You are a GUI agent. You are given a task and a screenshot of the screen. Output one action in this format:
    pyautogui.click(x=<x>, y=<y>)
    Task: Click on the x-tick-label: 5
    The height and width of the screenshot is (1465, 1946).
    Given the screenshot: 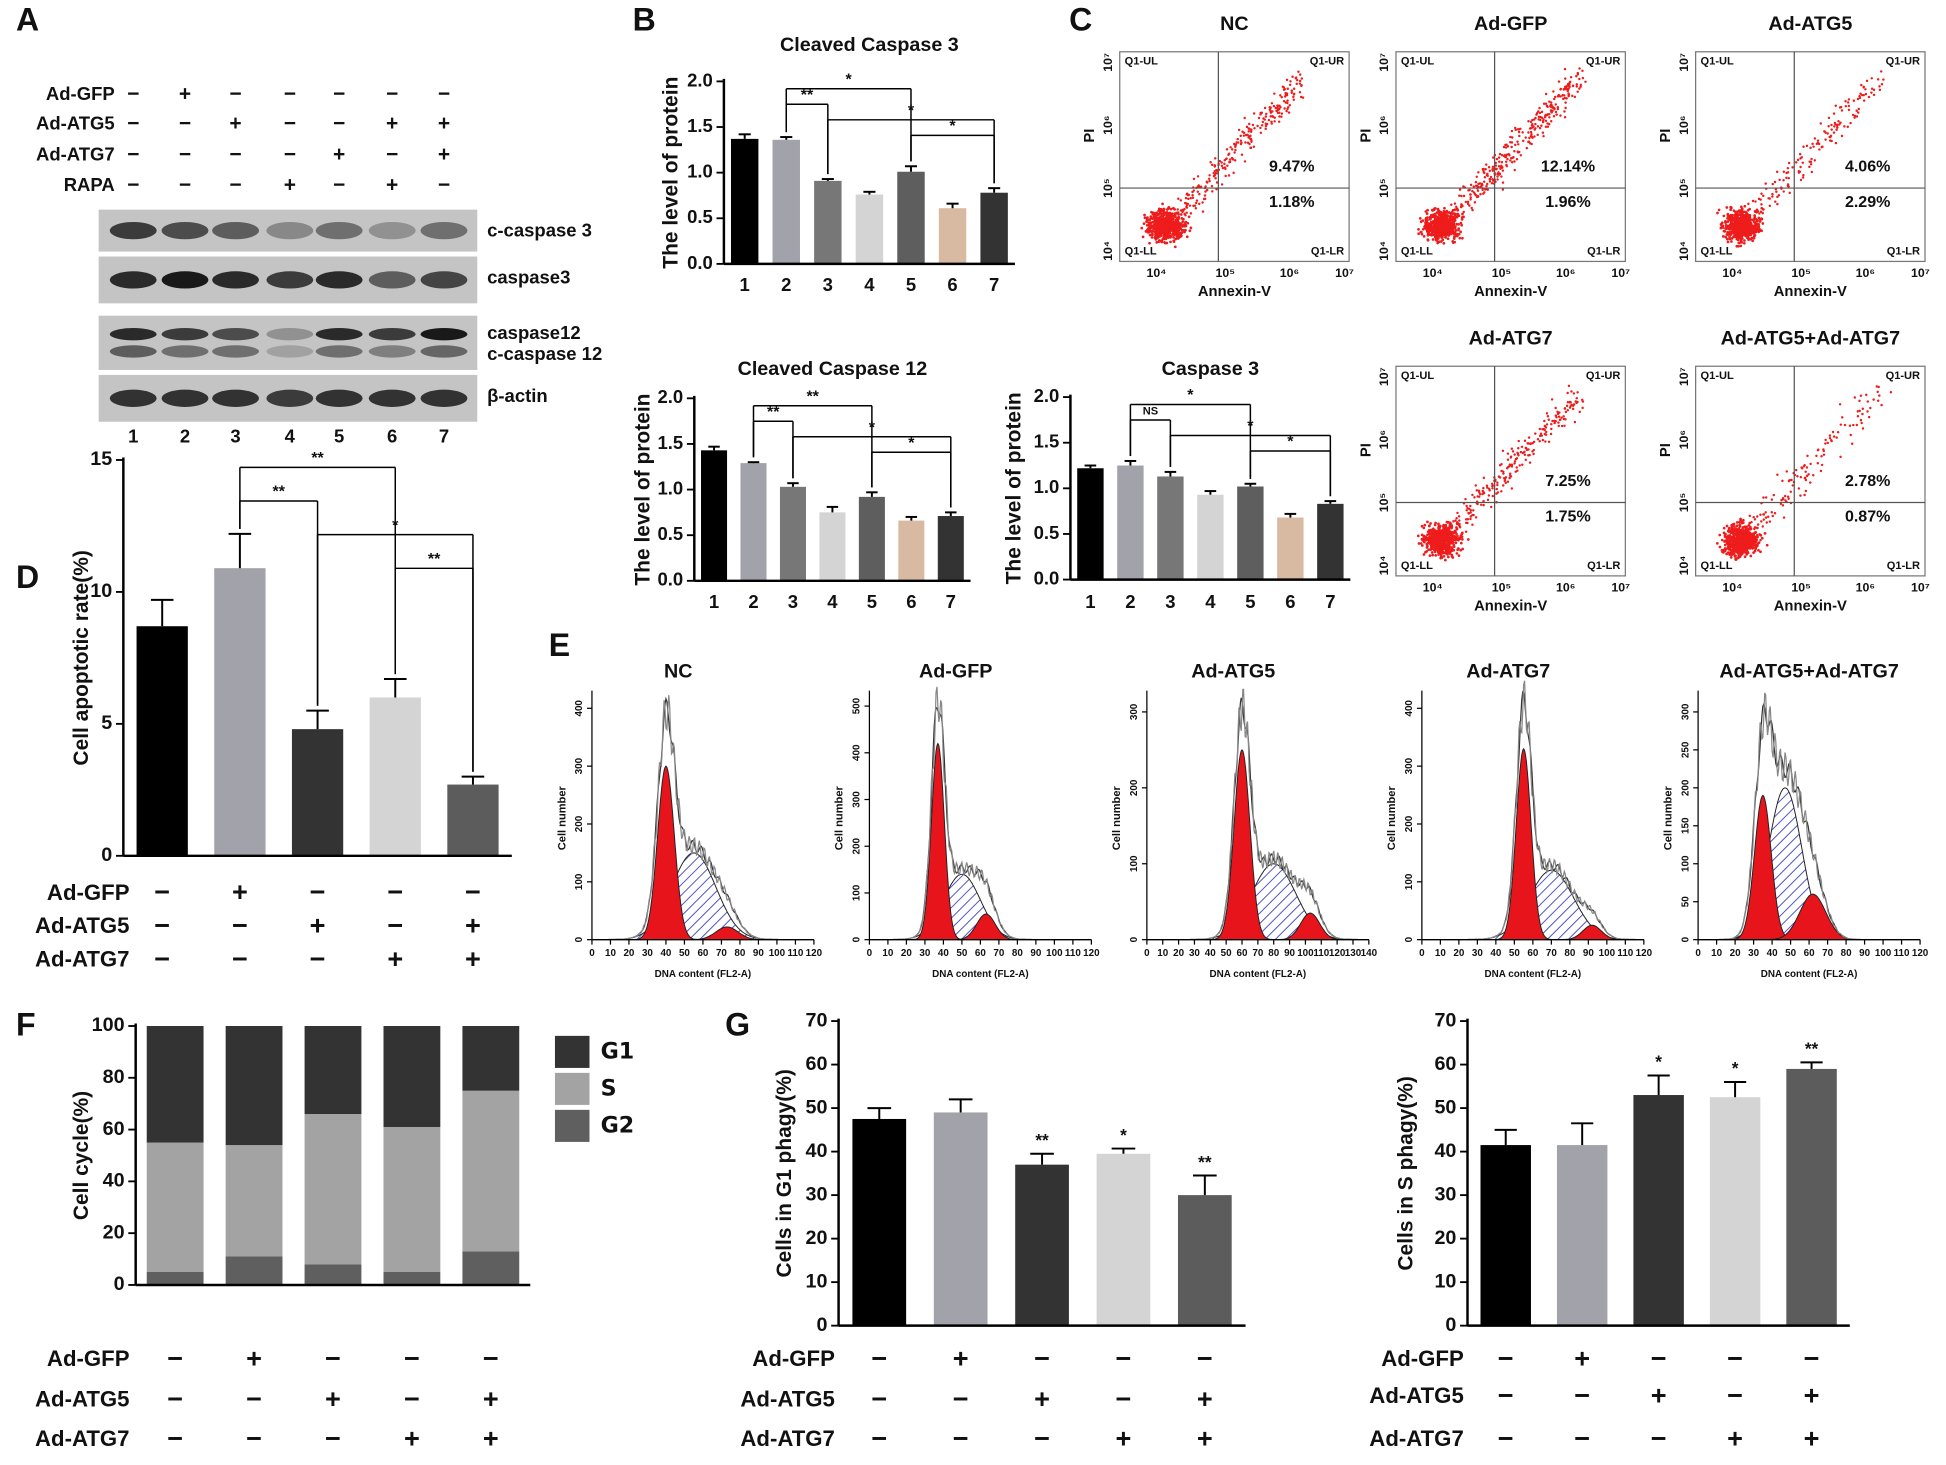 What is the action you would take?
    pyautogui.click(x=1250, y=601)
    